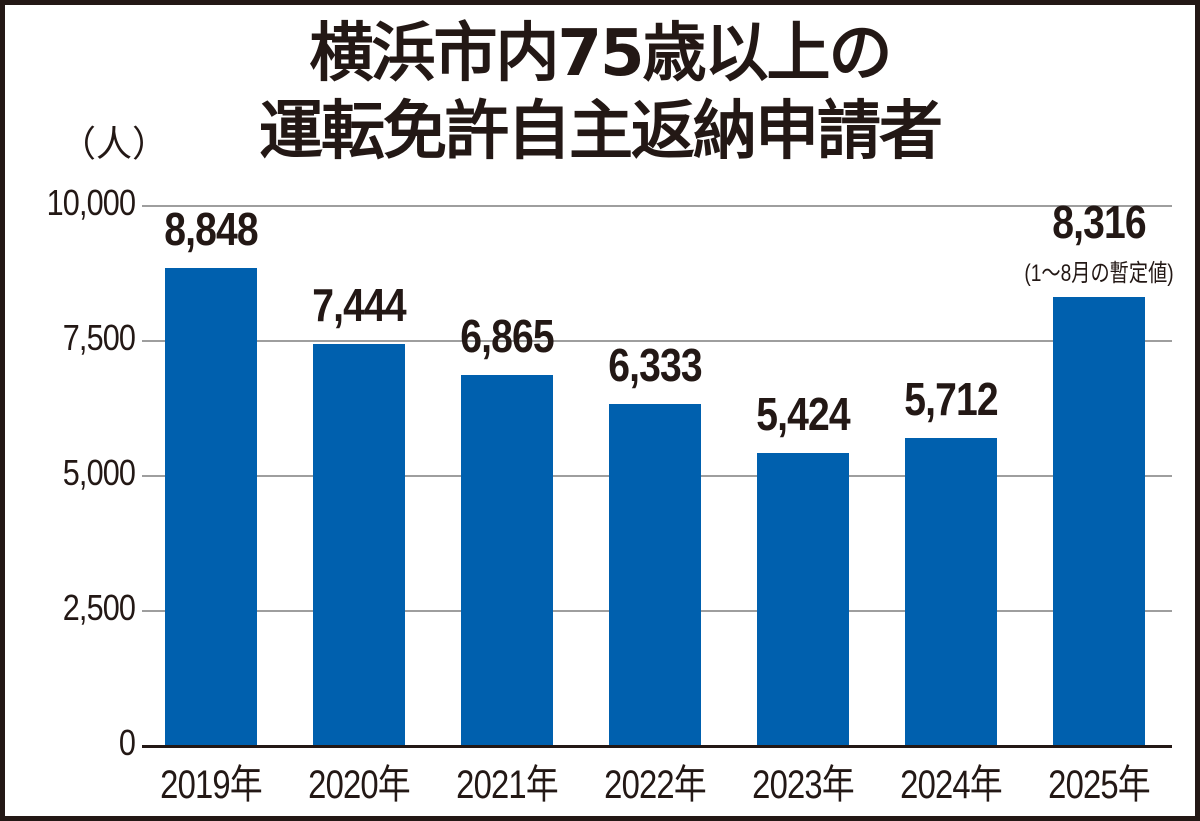  Describe the element at coordinates (655, 575) in the screenshot. I see `bar-2022` at that location.